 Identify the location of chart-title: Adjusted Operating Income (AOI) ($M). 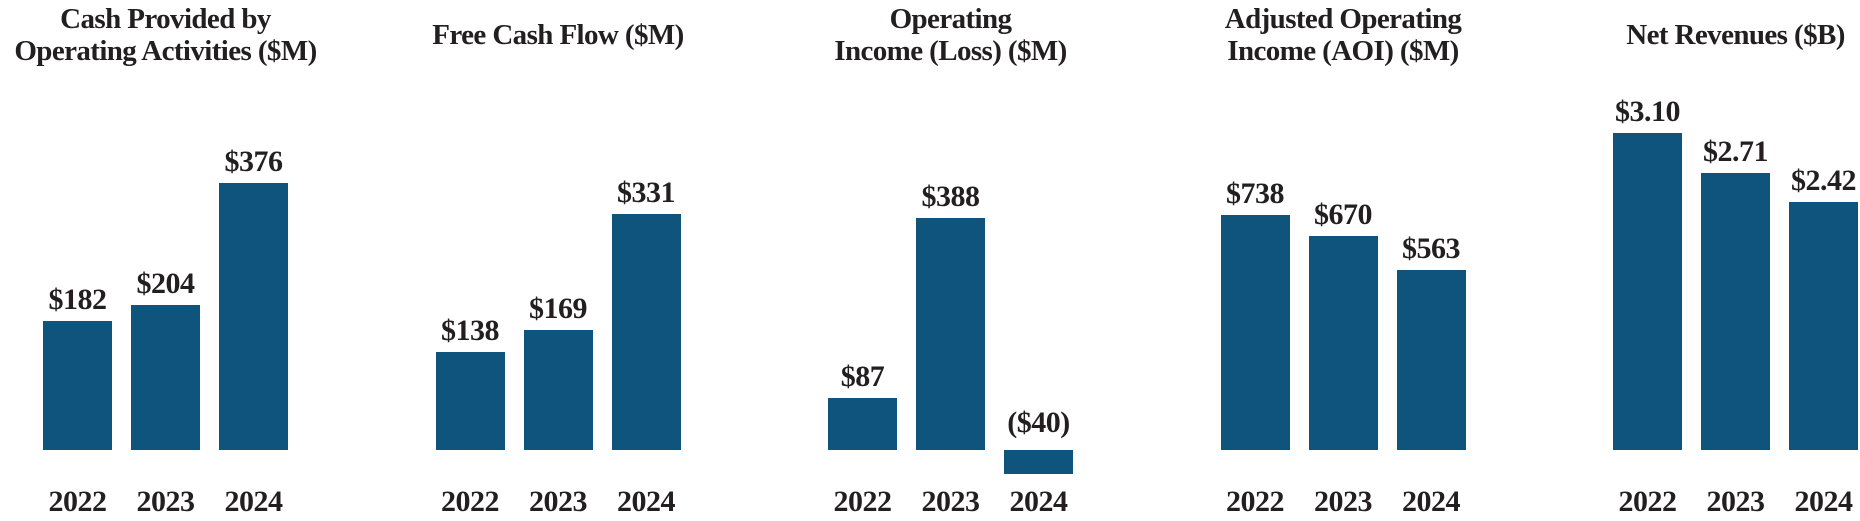
(1343, 35).